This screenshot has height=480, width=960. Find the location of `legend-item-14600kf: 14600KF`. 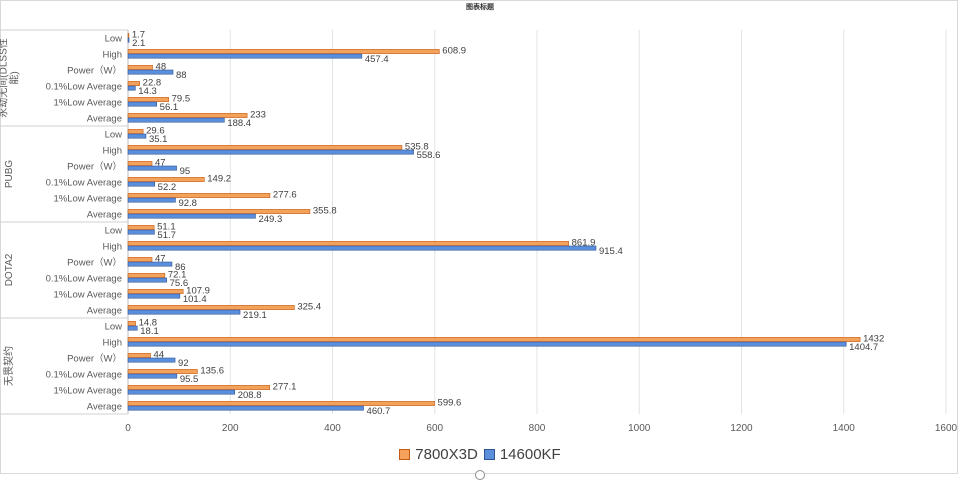

legend-item-14600kf: 14600KF is located at coordinates (522, 454).